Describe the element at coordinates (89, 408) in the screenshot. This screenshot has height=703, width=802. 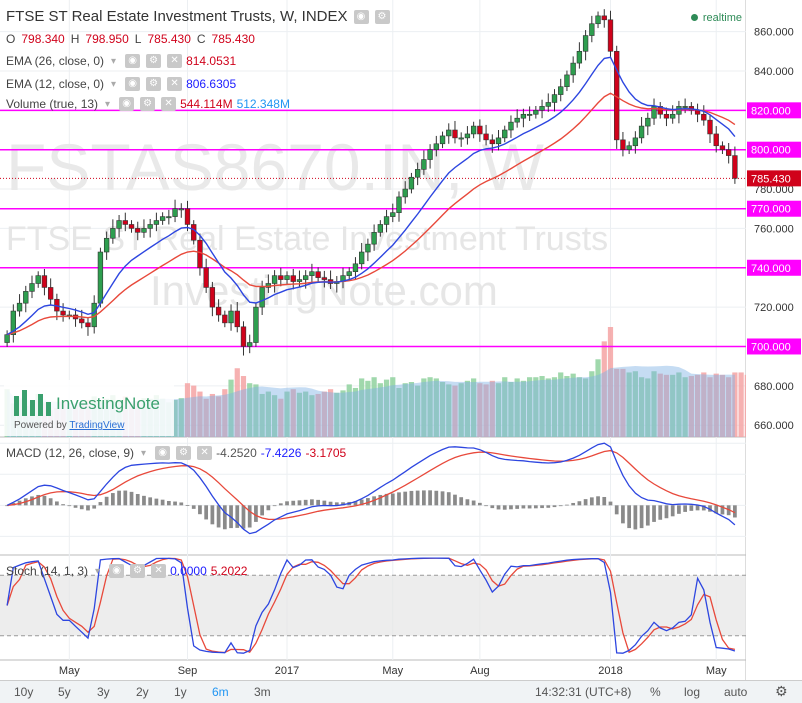
I see `investingnote-logo: InvestingNote Powered by TradingView` at that location.